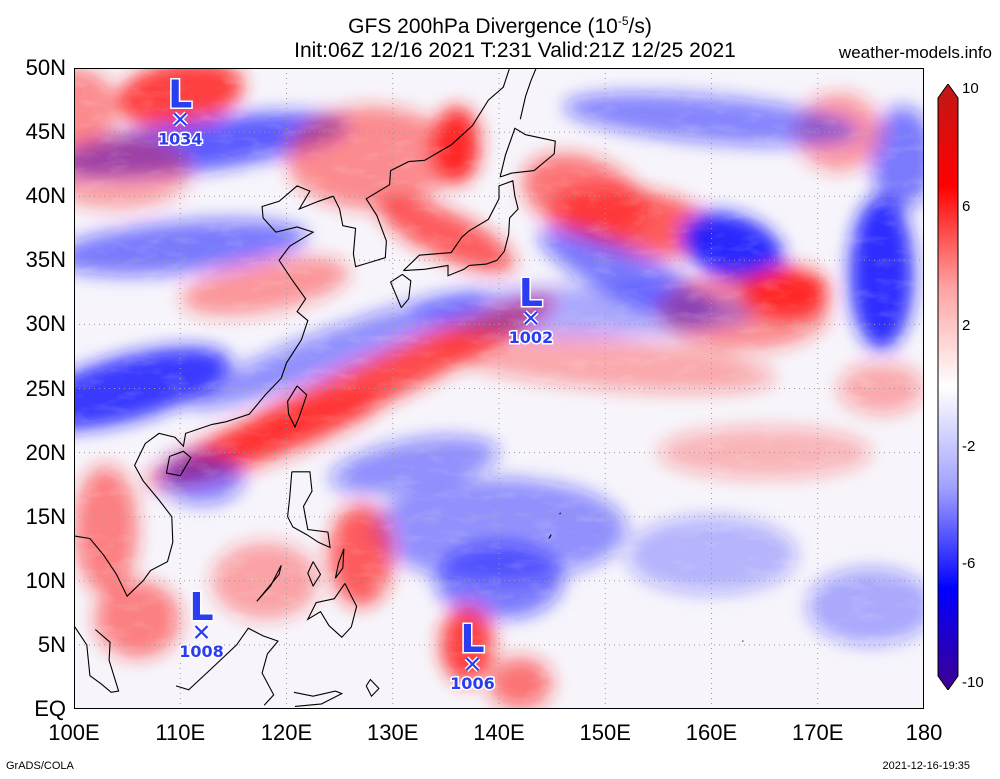 The width and height of the screenshot is (1000, 779). I want to click on low-marker: L 1006, so click(473, 655).